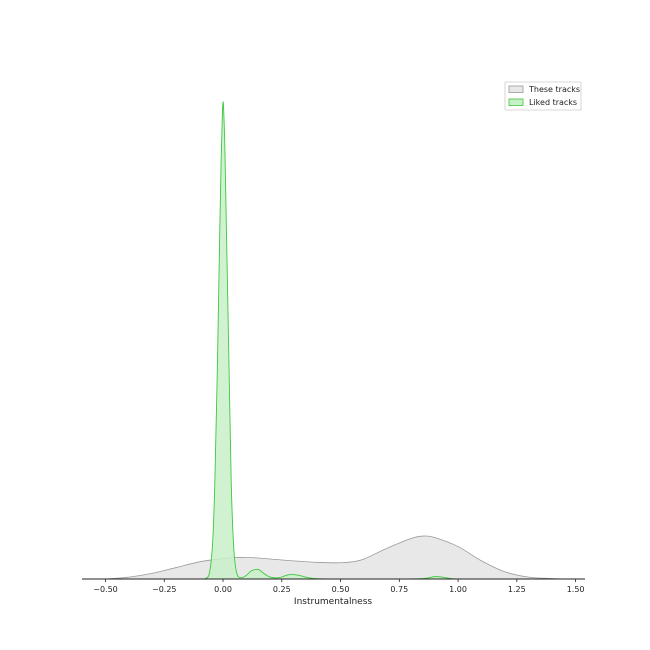  Describe the element at coordinates (516, 89) in the screenshot. I see `legend-swatch-these-tracks` at that location.